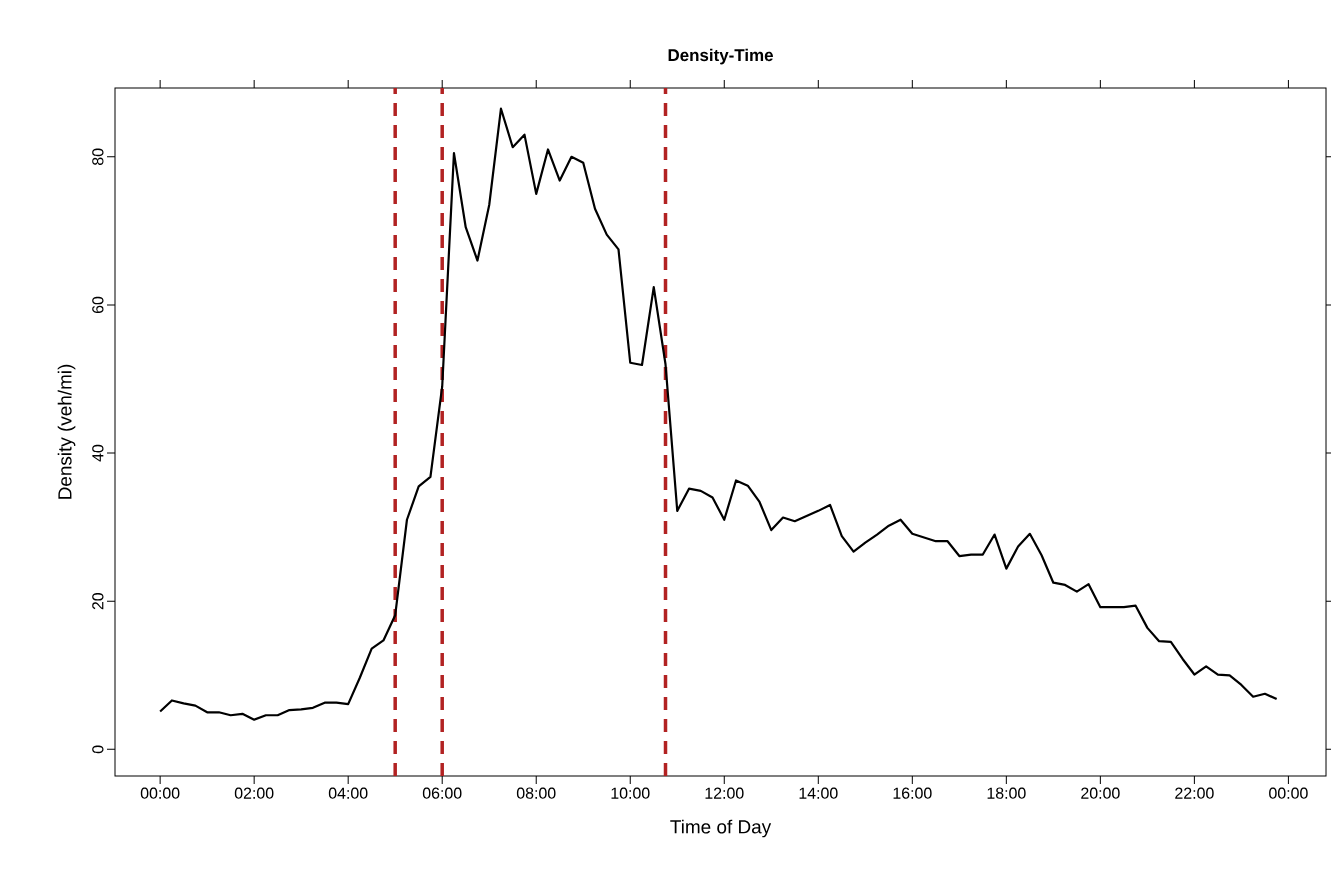 The height and width of the screenshot is (883, 1331). Describe the element at coordinates (348, 793) in the screenshot. I see `x-tick-label: 04:00` at that location.